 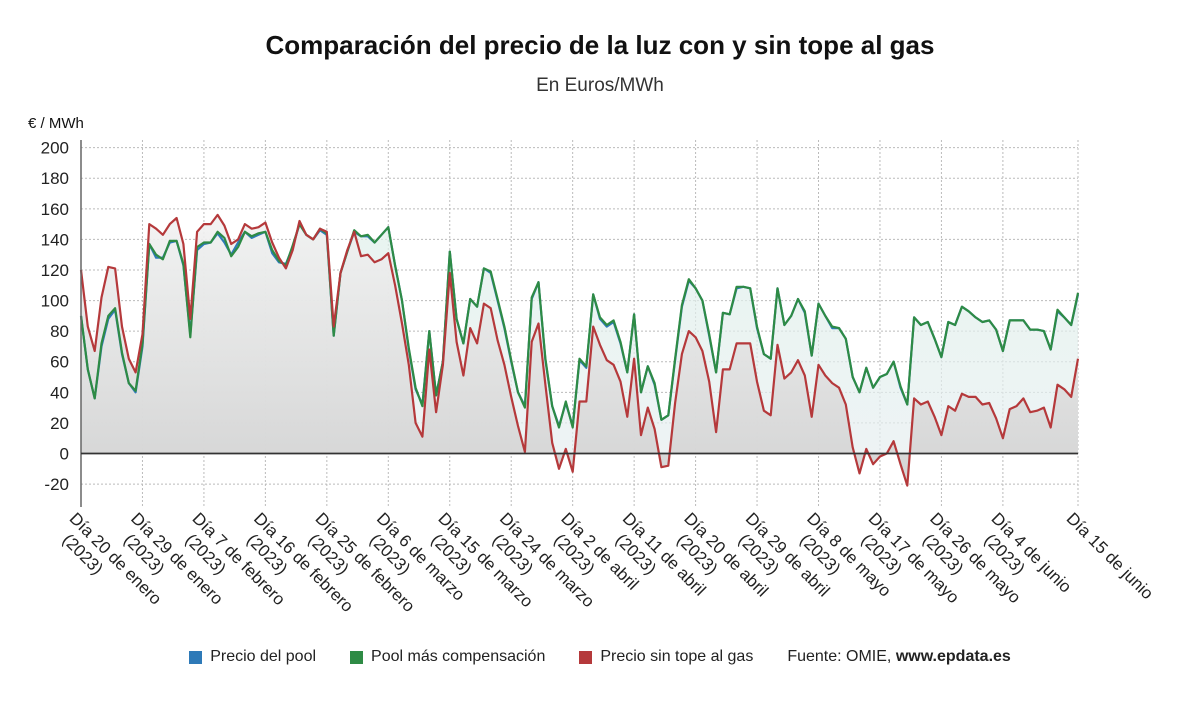 What do you see at coordinates (586, 657) in the screenshot?
I see `legend-swatch-no-cap` at bounding box center [586, 657].